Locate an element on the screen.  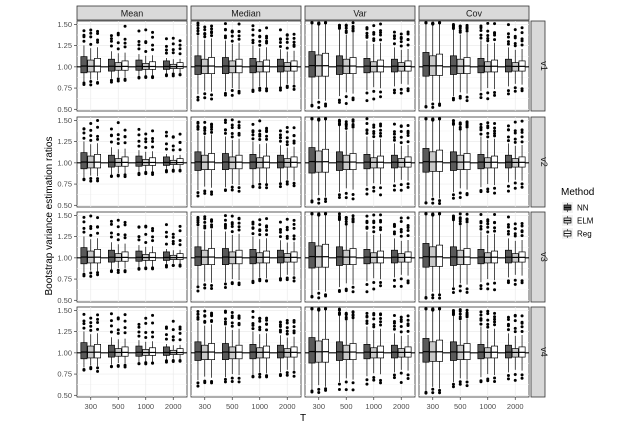
panel-median-v3 is located at coordinates (246, 257).